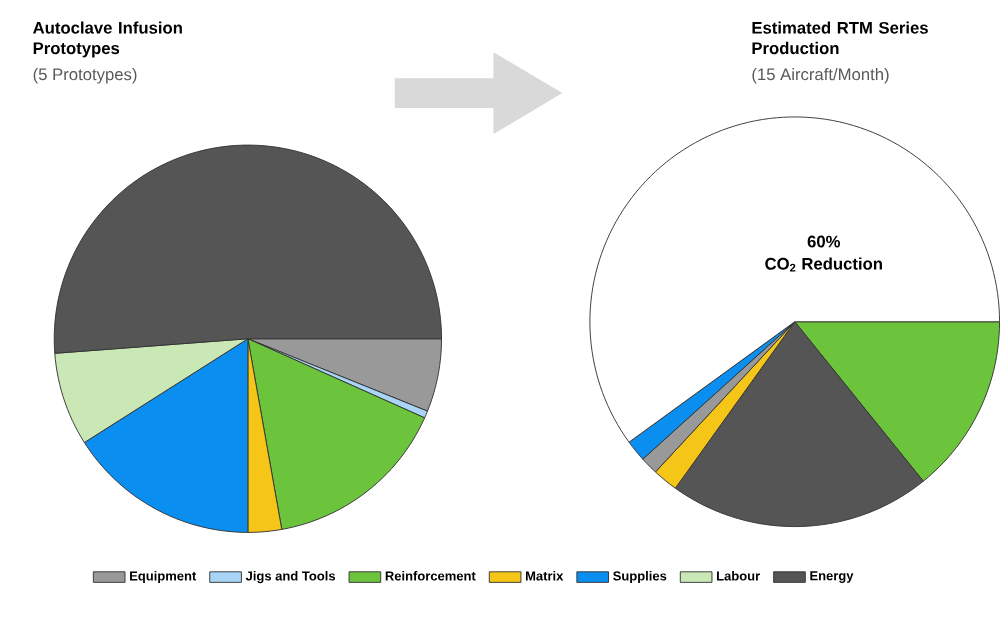 The width and height of the screenshot is (1000, 634). What do you see at coordinates (824, 242) in the screenshot?
I see `data-label: 60%` at bounding box center [824, 242].